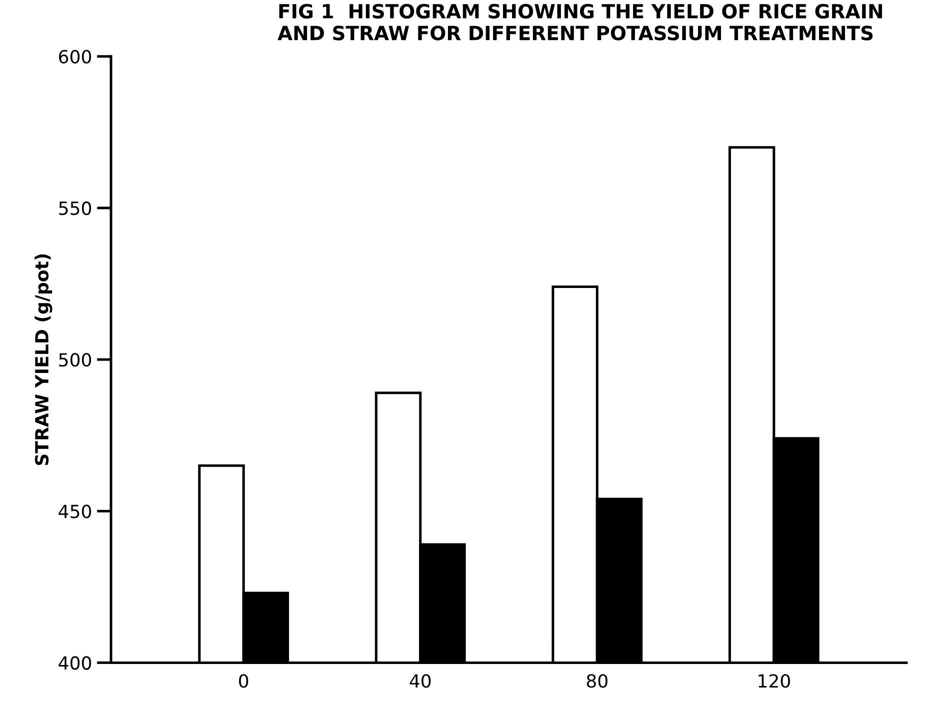 The height and width of the screenshot is (705, 925). What do you see at coordinates (597, 681) in the screenshot?
I see `x-tick-label: 80` at bounding box center [597, 681].